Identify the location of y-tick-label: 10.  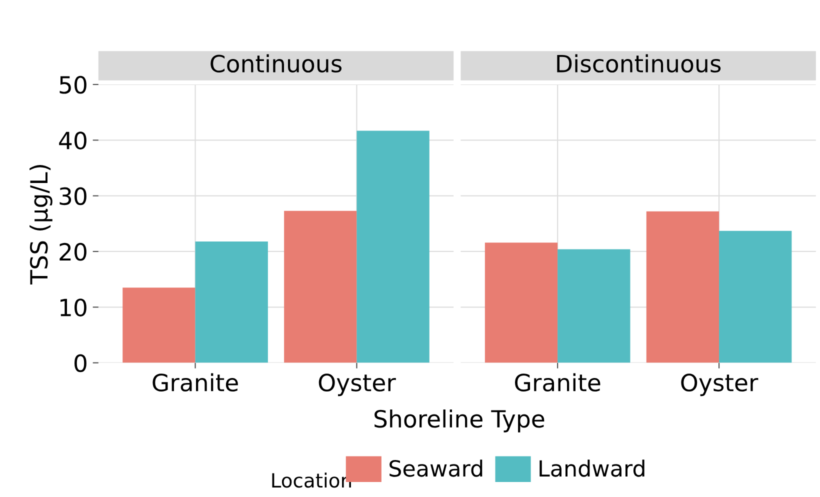
(73, 307).